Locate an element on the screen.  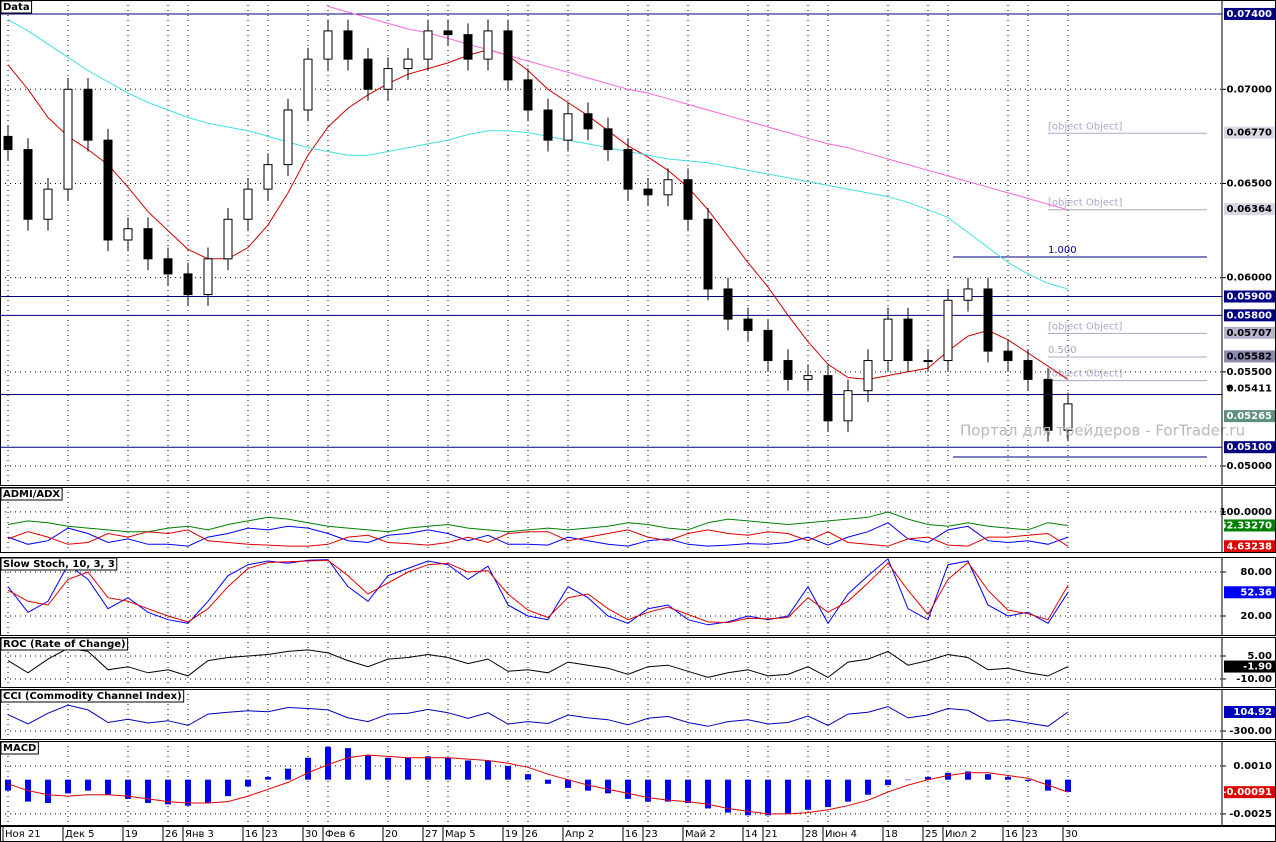
x-tick-label: Фев 6 is located at coordinates (340, 834).